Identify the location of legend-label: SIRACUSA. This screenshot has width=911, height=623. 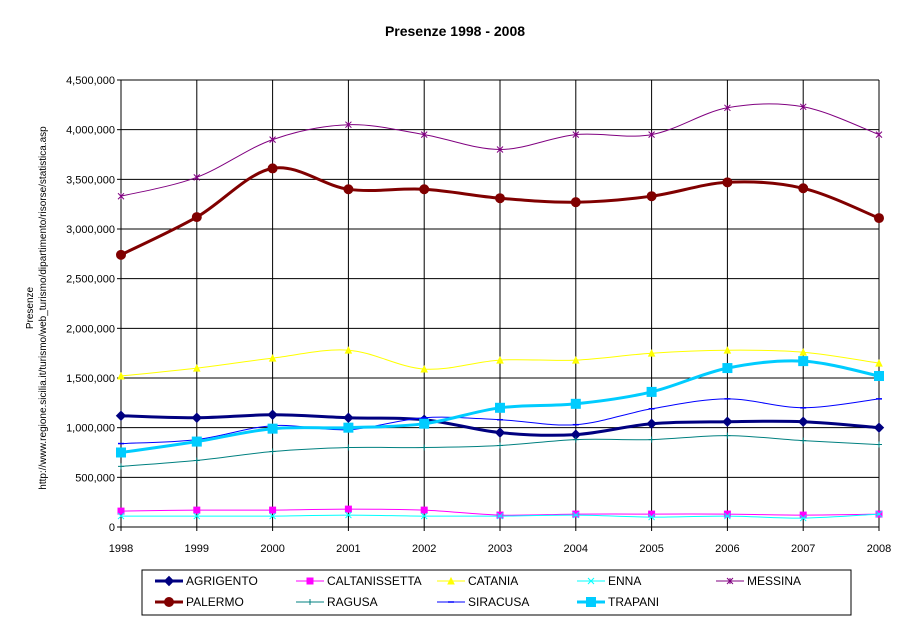
(498, 602).